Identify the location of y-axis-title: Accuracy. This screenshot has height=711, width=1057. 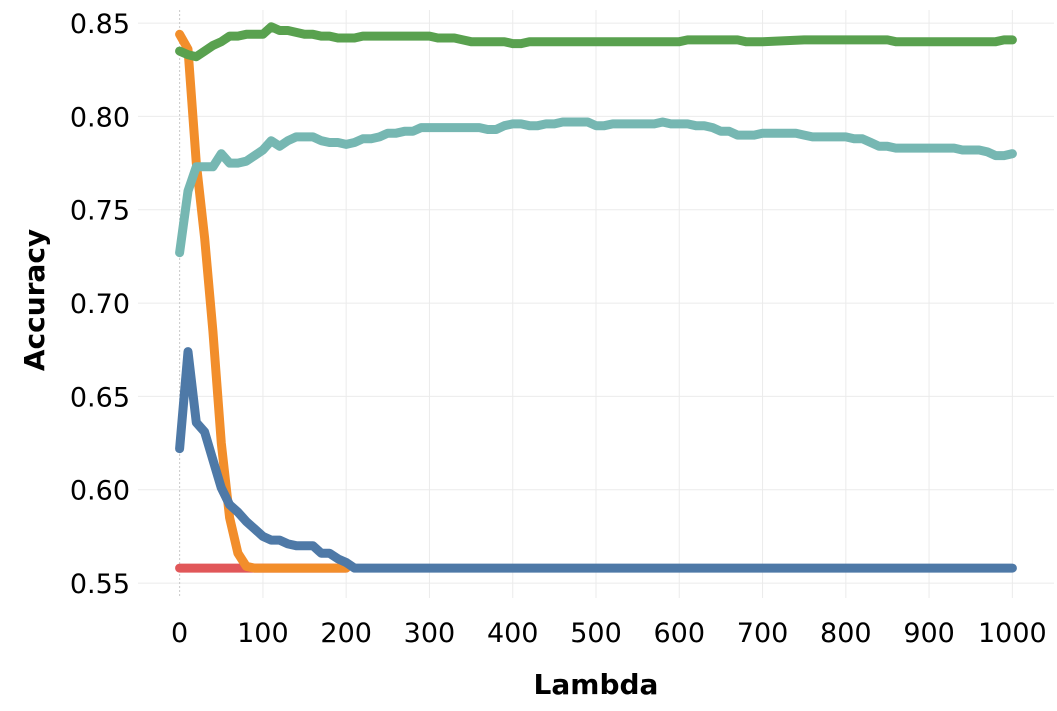
(34, 300).